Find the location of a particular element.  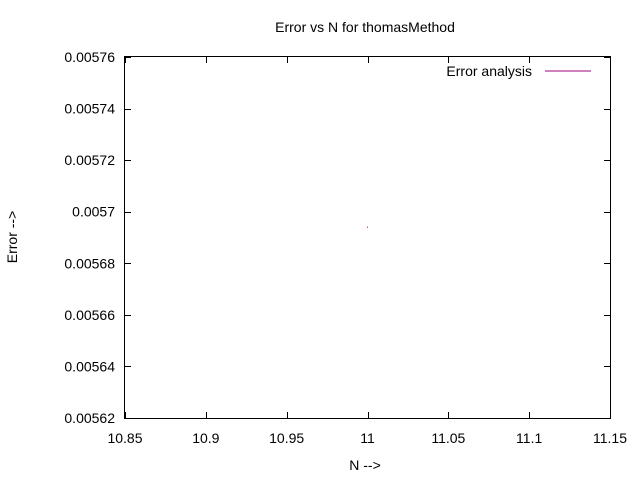

y-tick-label: 0.00564 is located at coordinates (89, 366).